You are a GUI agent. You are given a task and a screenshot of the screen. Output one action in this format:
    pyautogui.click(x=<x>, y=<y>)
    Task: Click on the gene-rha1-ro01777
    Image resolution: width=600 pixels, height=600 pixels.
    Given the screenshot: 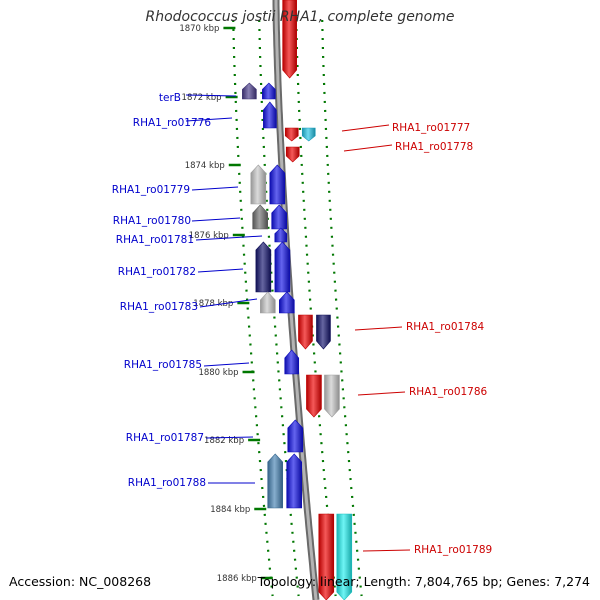 What is the action you would take?
    pyautogui.click(x=300, y=134)
    